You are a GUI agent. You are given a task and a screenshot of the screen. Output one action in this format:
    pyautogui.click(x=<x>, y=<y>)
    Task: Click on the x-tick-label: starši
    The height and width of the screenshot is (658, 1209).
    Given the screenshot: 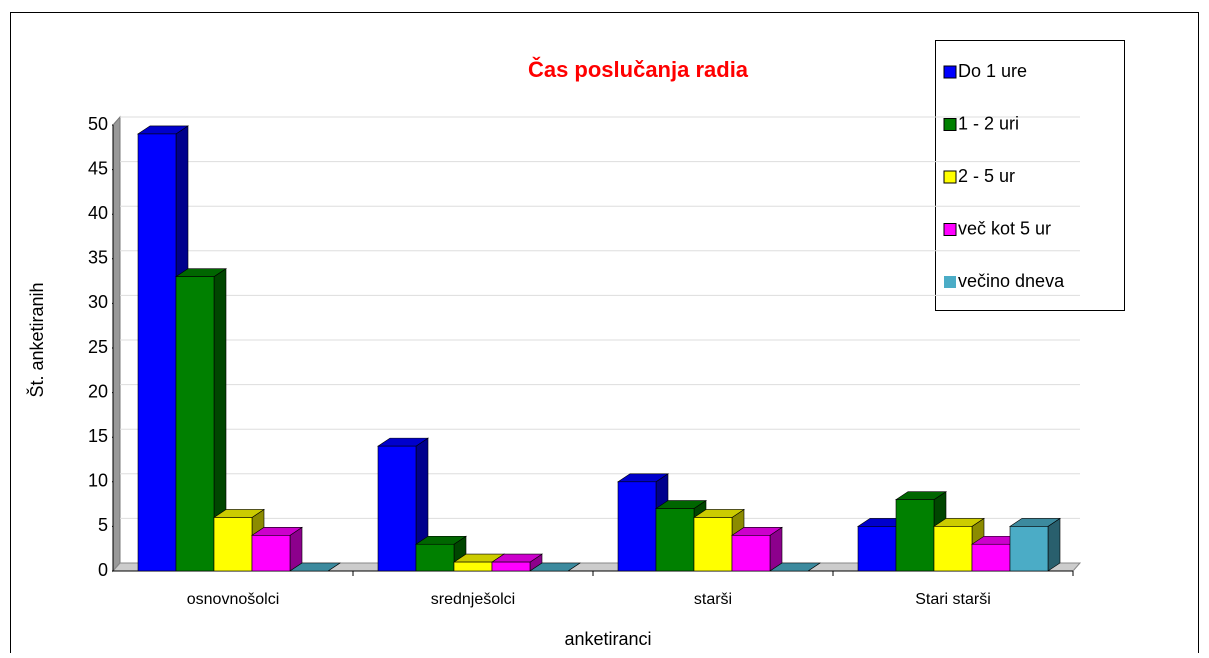 What is the action you would take?
    pyautogui.click(x=713, y=599)
    